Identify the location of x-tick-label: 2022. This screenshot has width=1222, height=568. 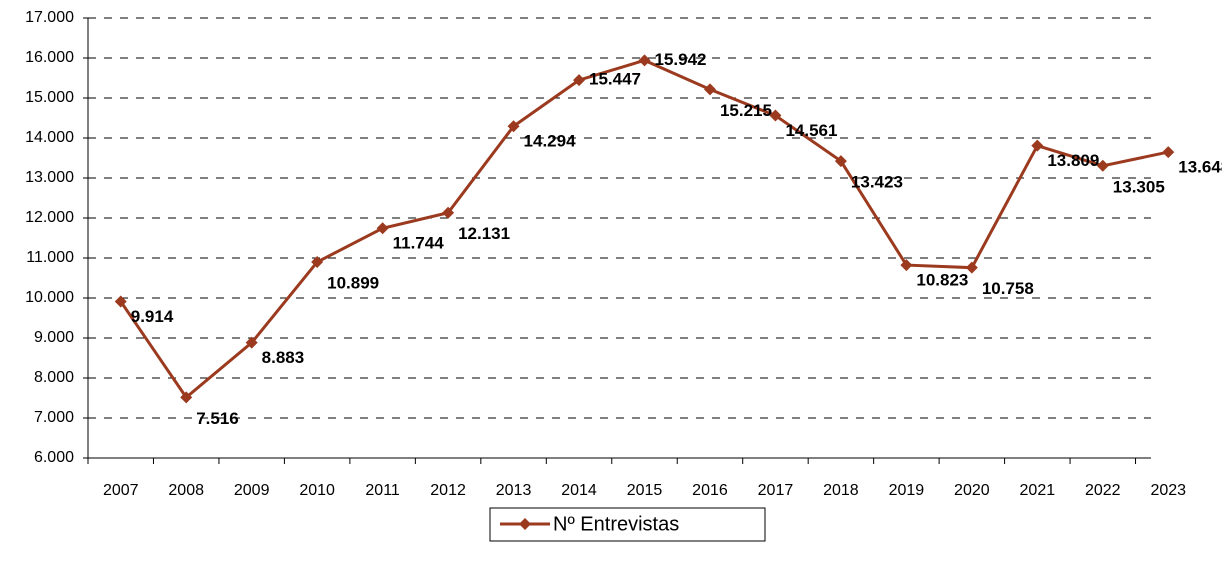
(1103, 490).